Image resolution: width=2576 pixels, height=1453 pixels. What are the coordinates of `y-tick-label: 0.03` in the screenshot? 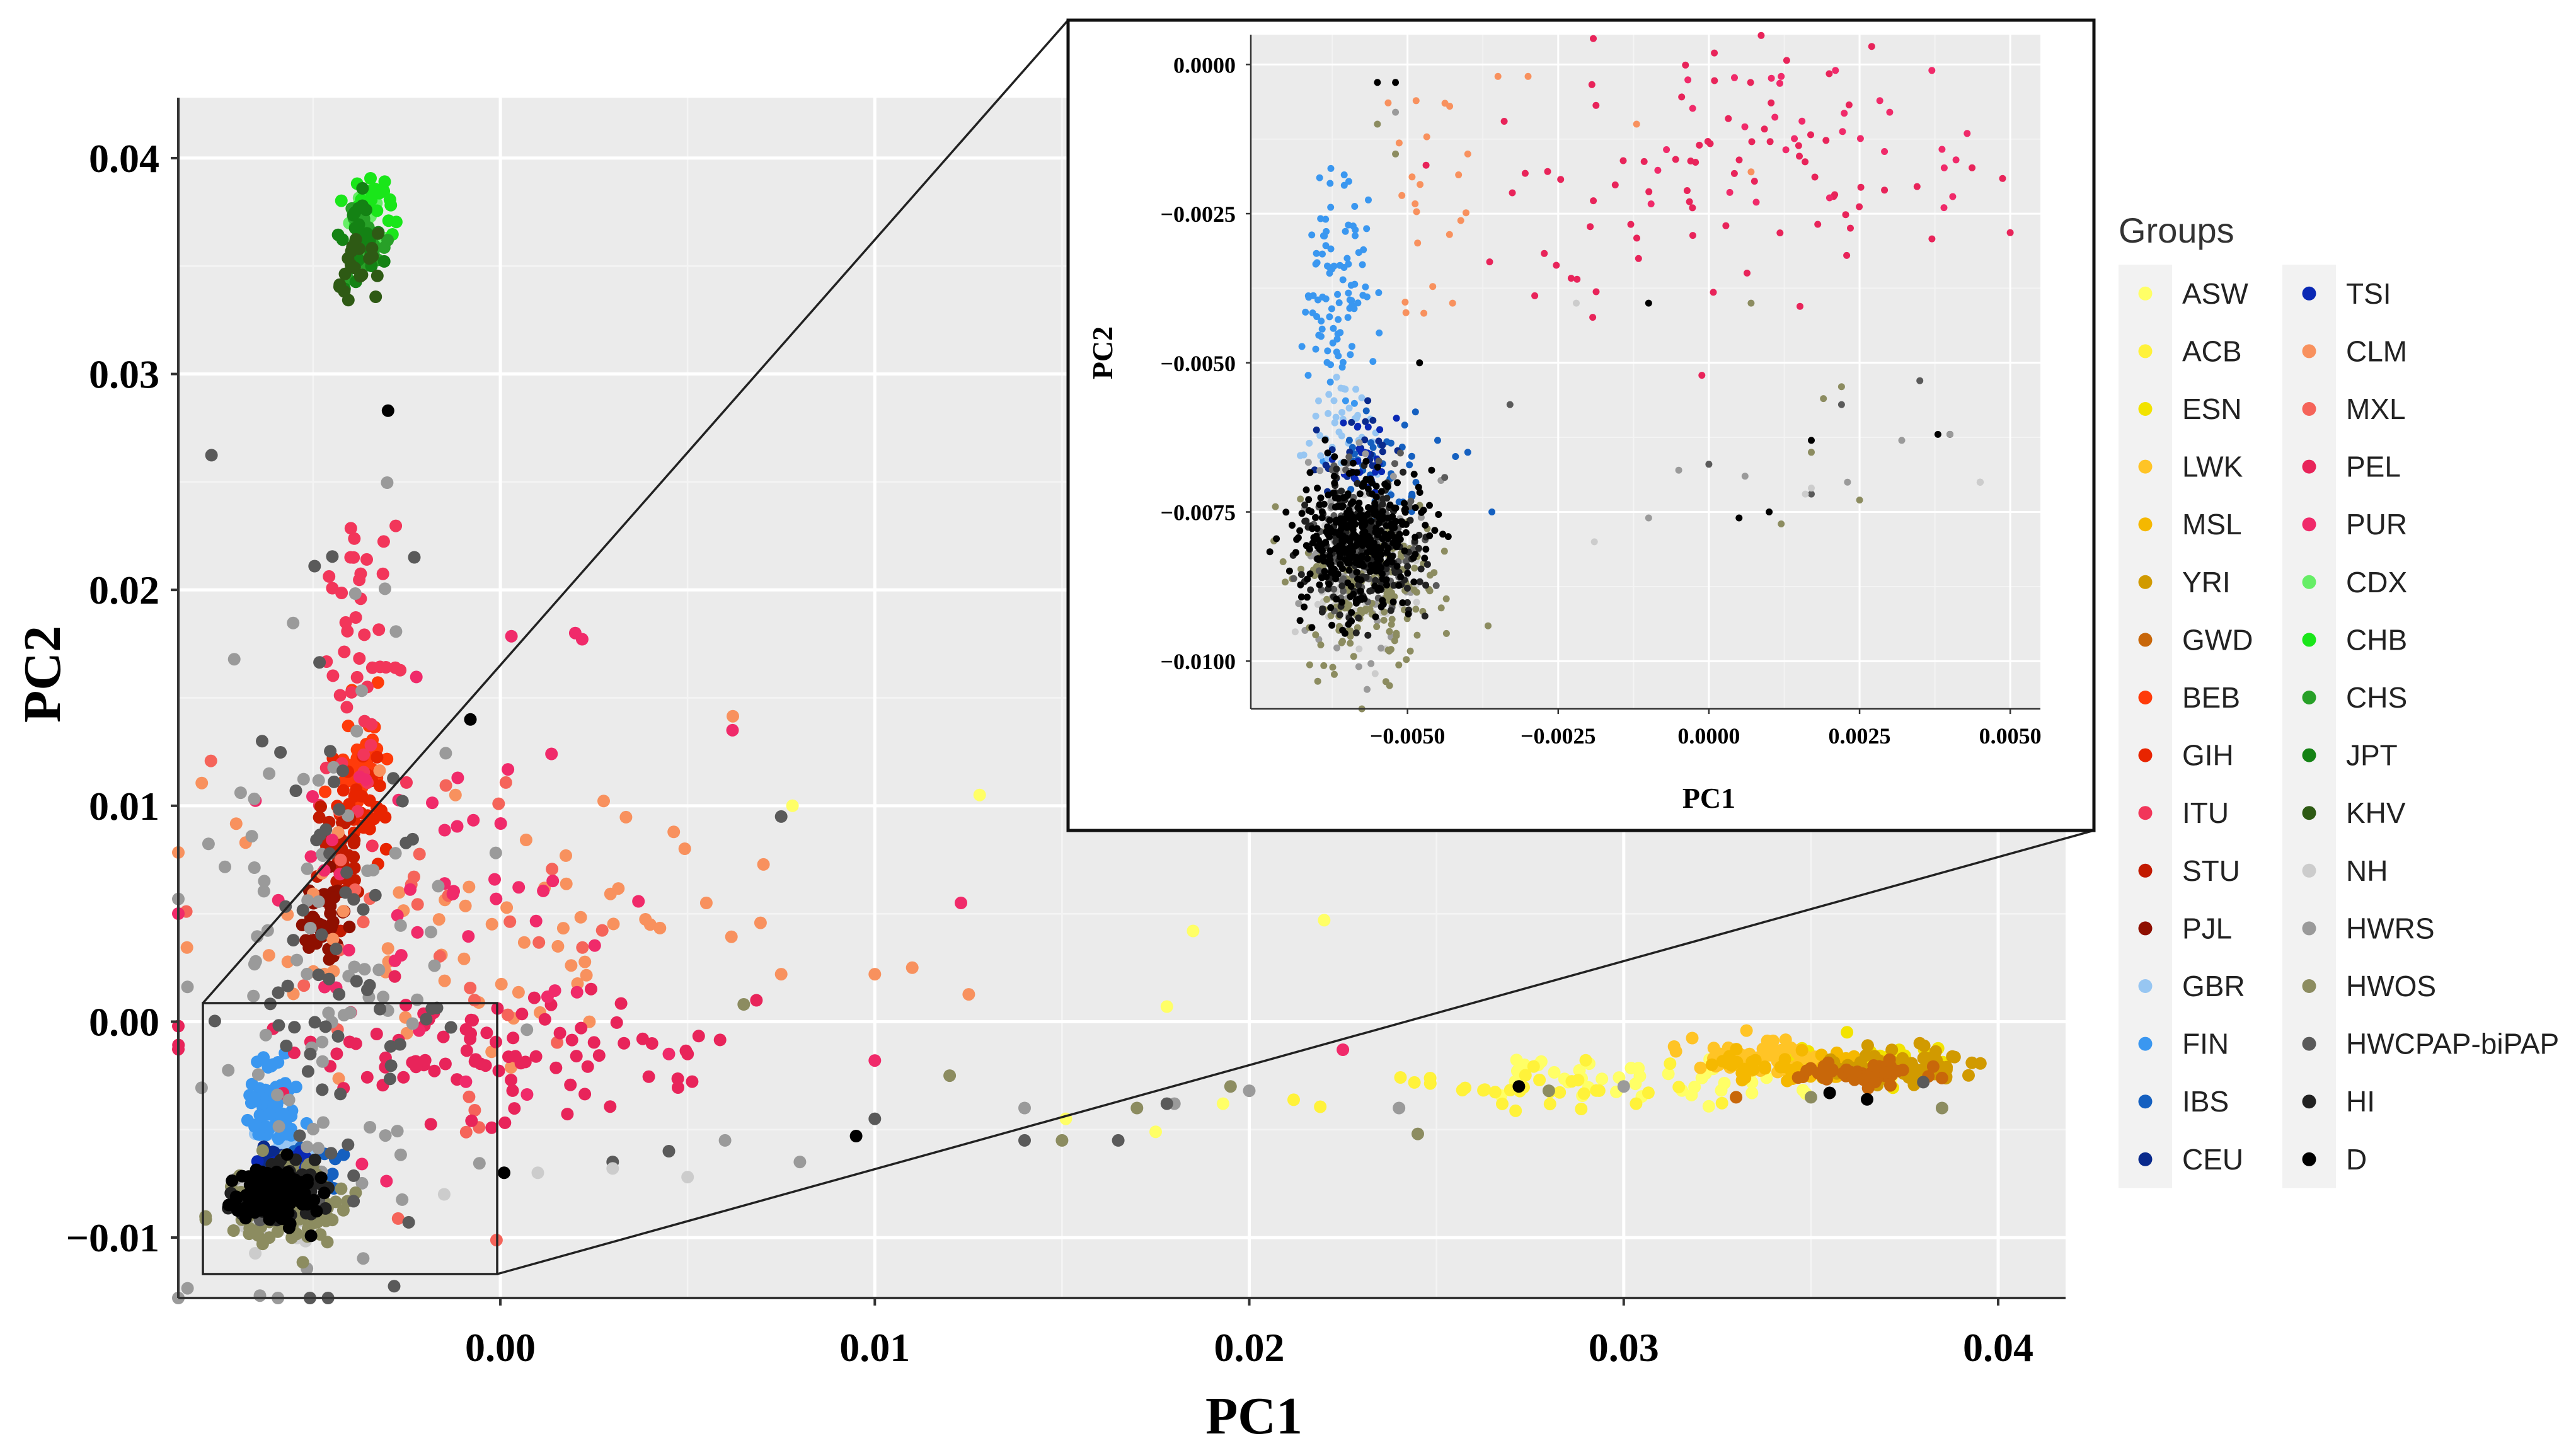 It's located at (124, 374).